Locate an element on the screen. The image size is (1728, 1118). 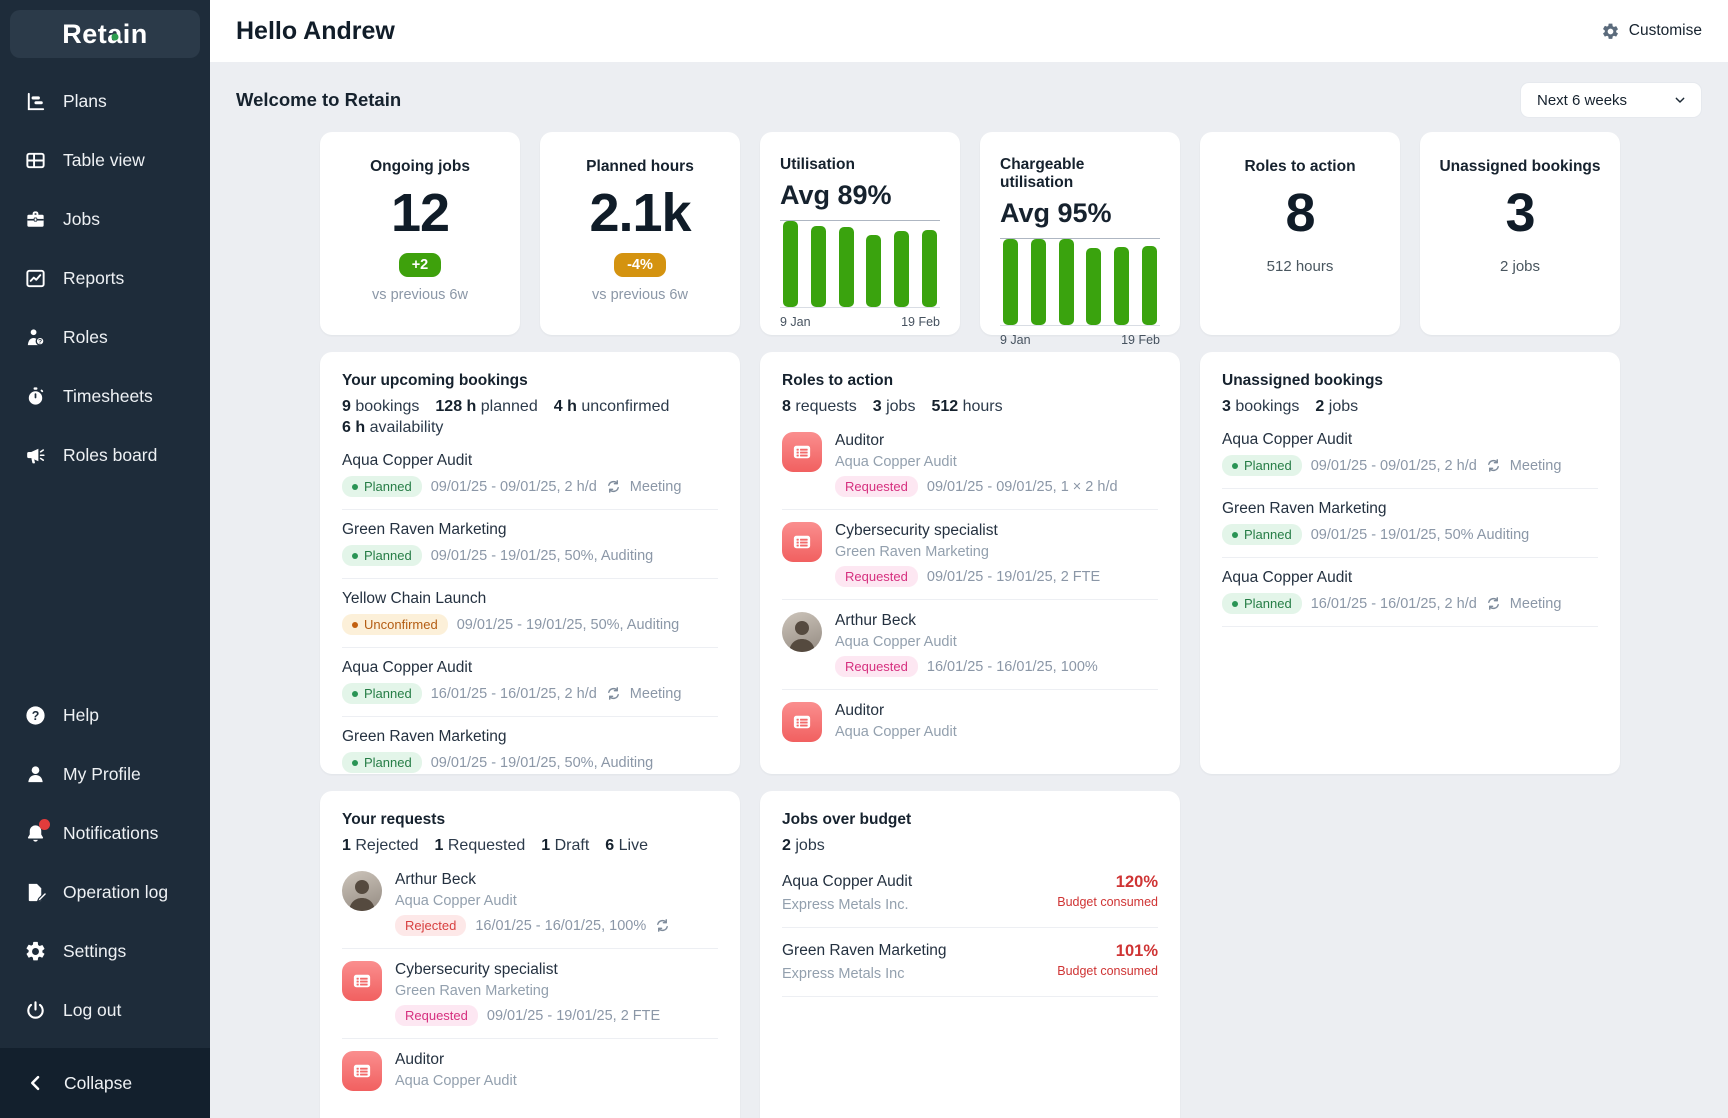
stat-footnote: vs previous 6w is located at coordinates (420, 295).